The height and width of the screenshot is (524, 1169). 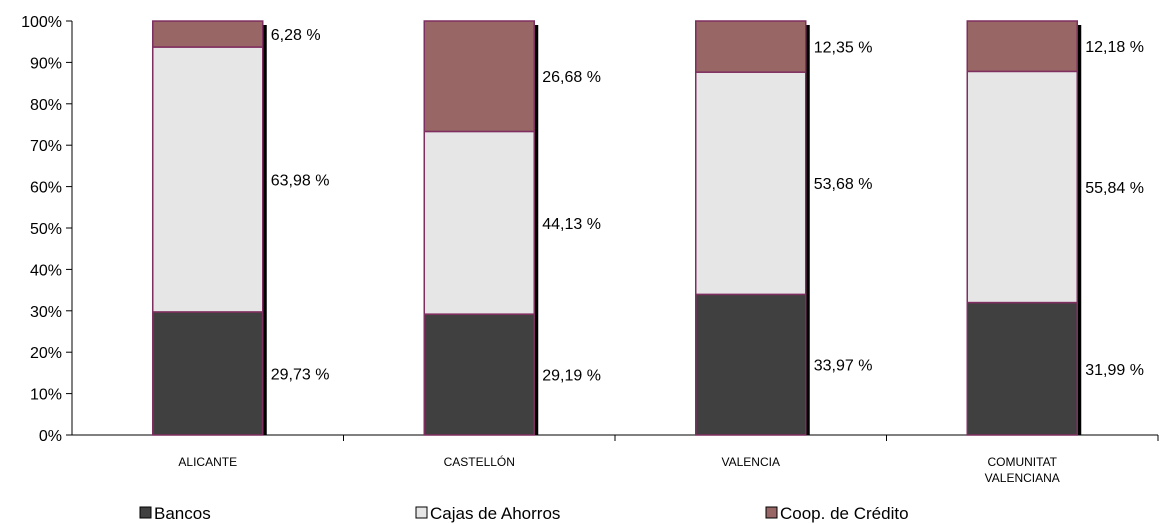 I want to click on data-label: 6,28 %, so click(x=296, y=35).